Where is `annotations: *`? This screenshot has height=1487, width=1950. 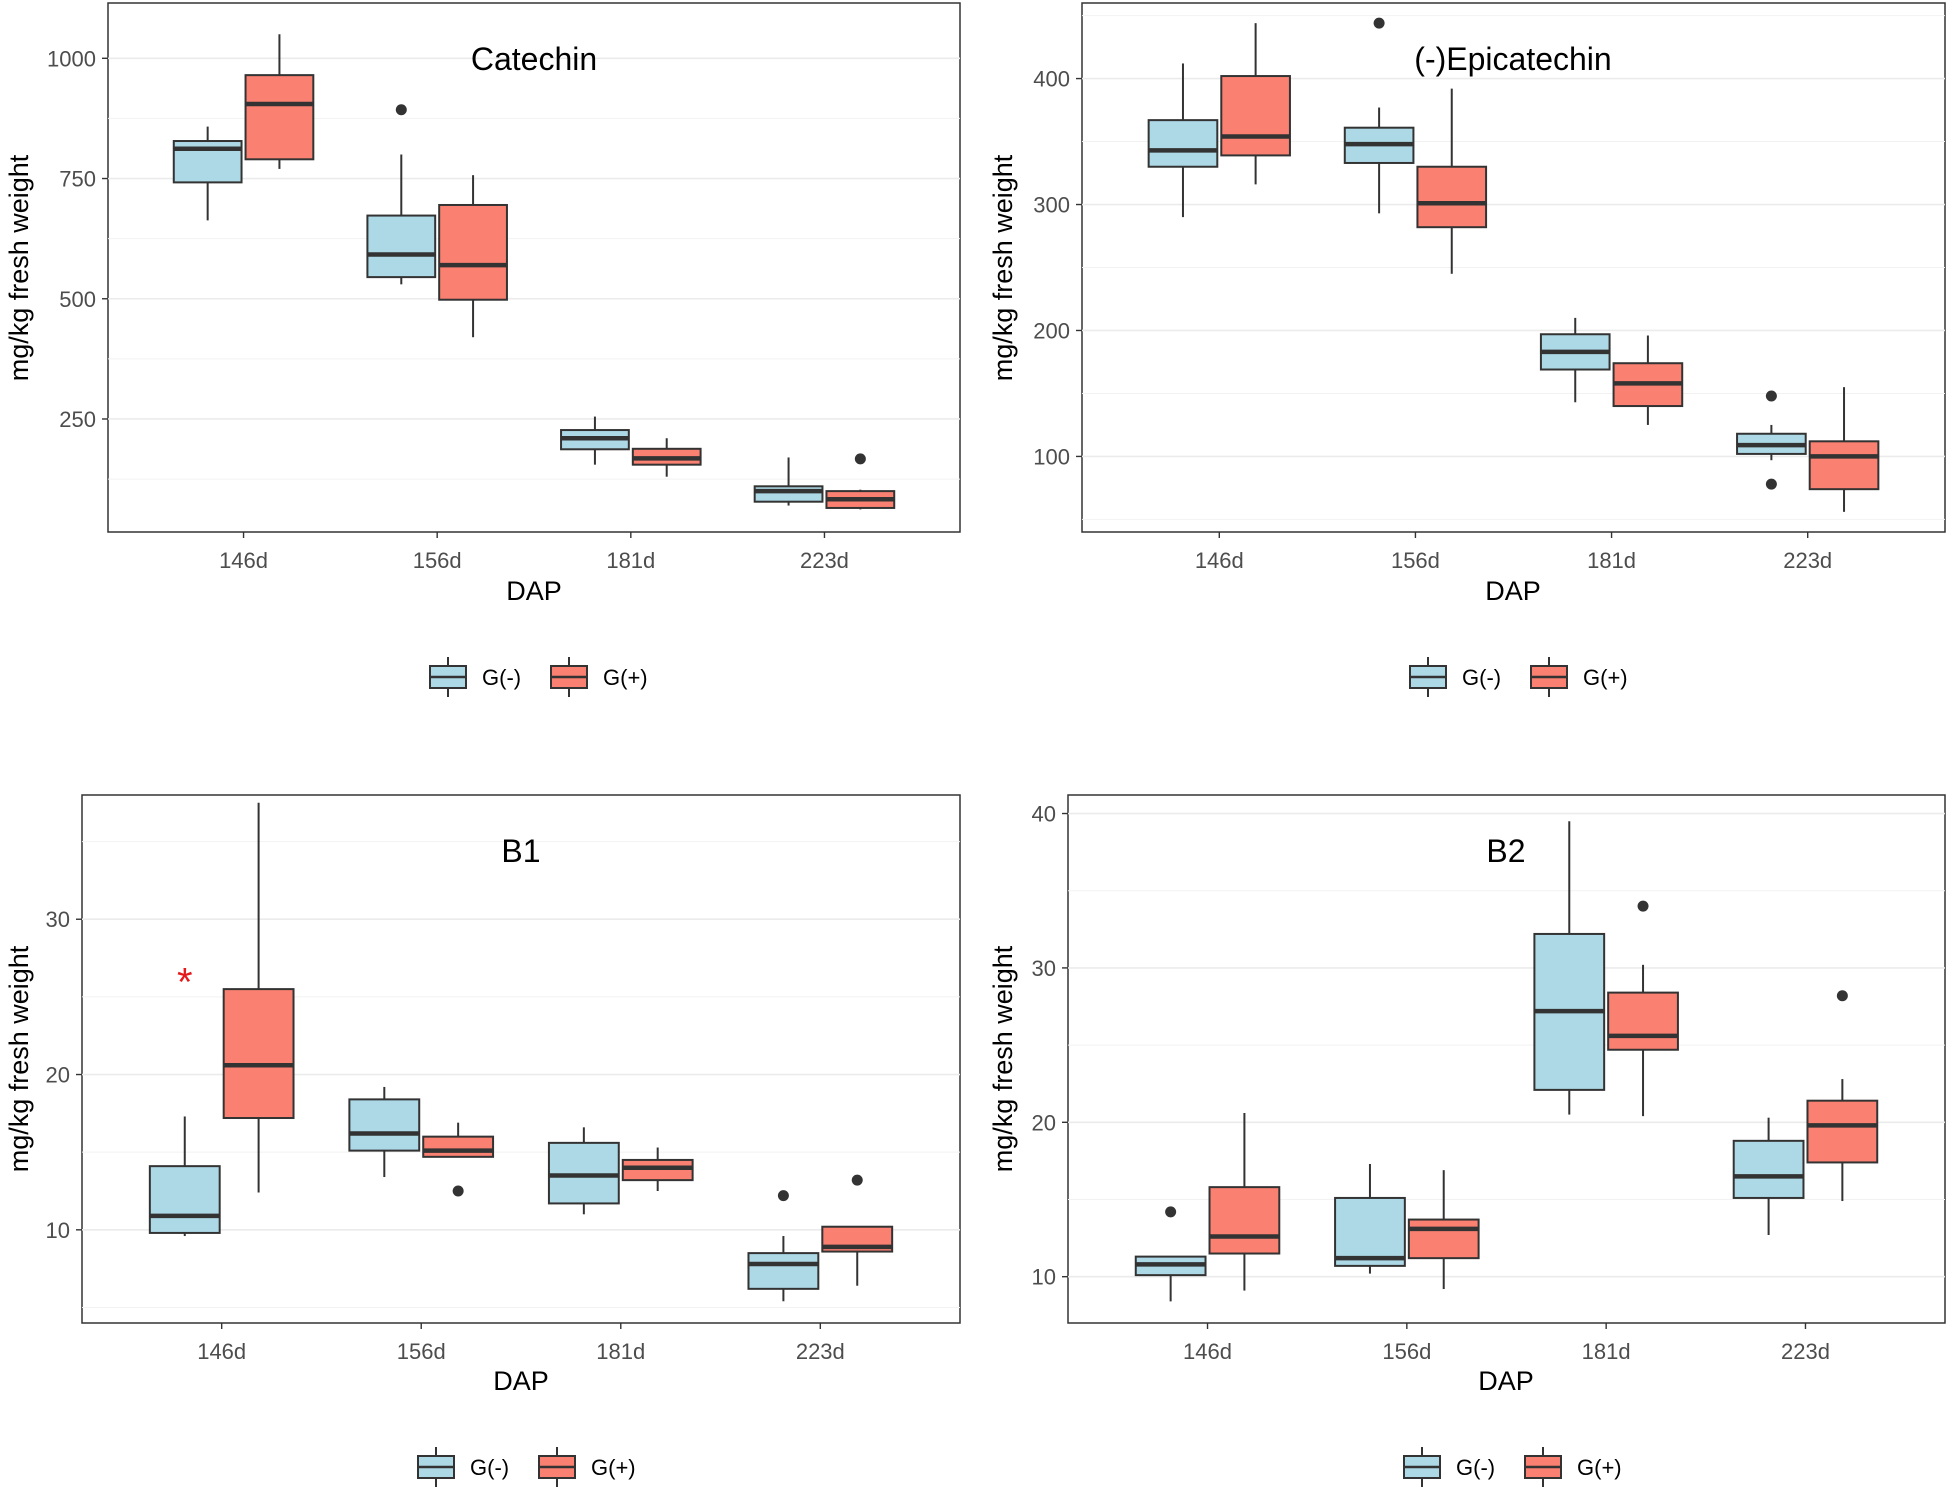 annotations: * is located at coordinates (185, 983).